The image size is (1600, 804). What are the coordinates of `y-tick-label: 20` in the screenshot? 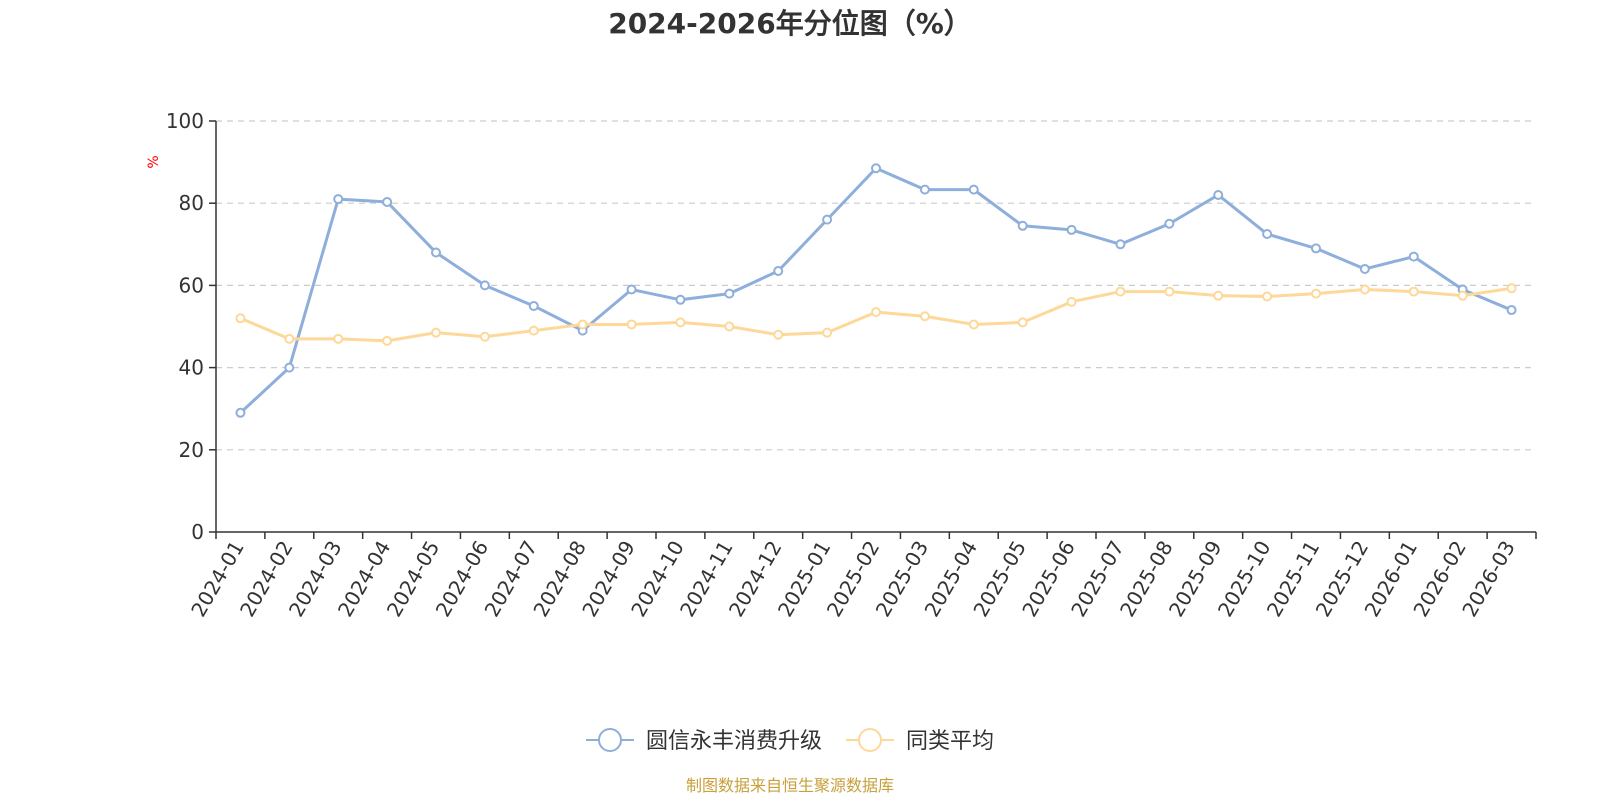 It's located at (191, 450).